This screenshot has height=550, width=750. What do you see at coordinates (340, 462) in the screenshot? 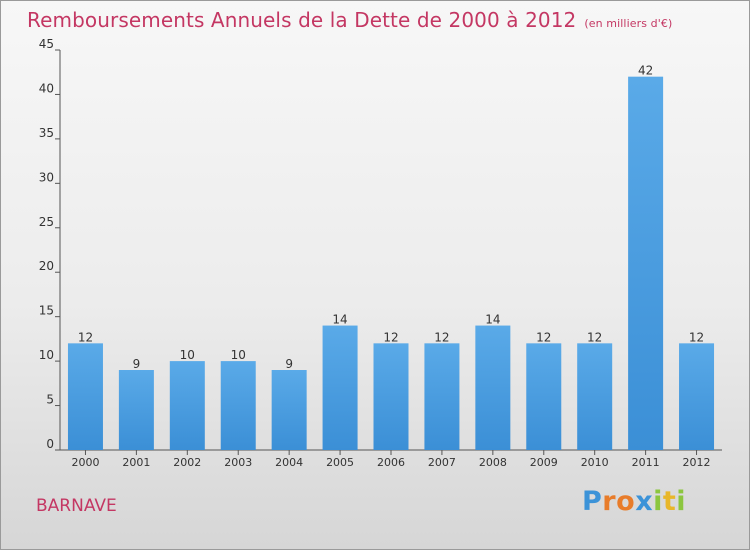
I see `x-tick-label: 2005` at bounding box center [340, 462].